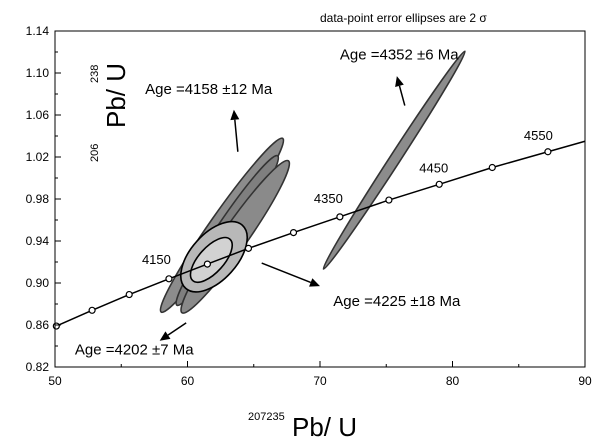  I want to click on age-annotation: Age =4352 ±6 Ma, so click(399, 54).